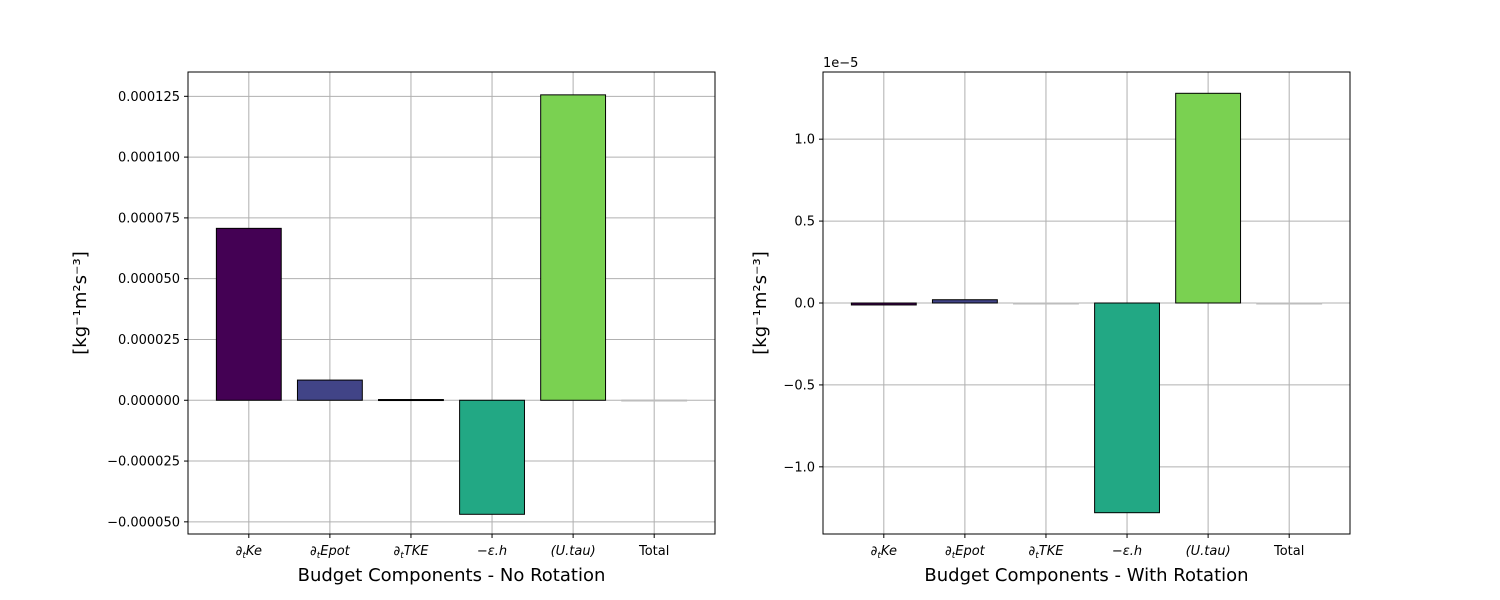 Image resolution: width=1500 pixels, height=600 pixels. Describe the element at coordinates (149, 401) in the screenshot. I see `y-tick-label: 0.000000` at that location.